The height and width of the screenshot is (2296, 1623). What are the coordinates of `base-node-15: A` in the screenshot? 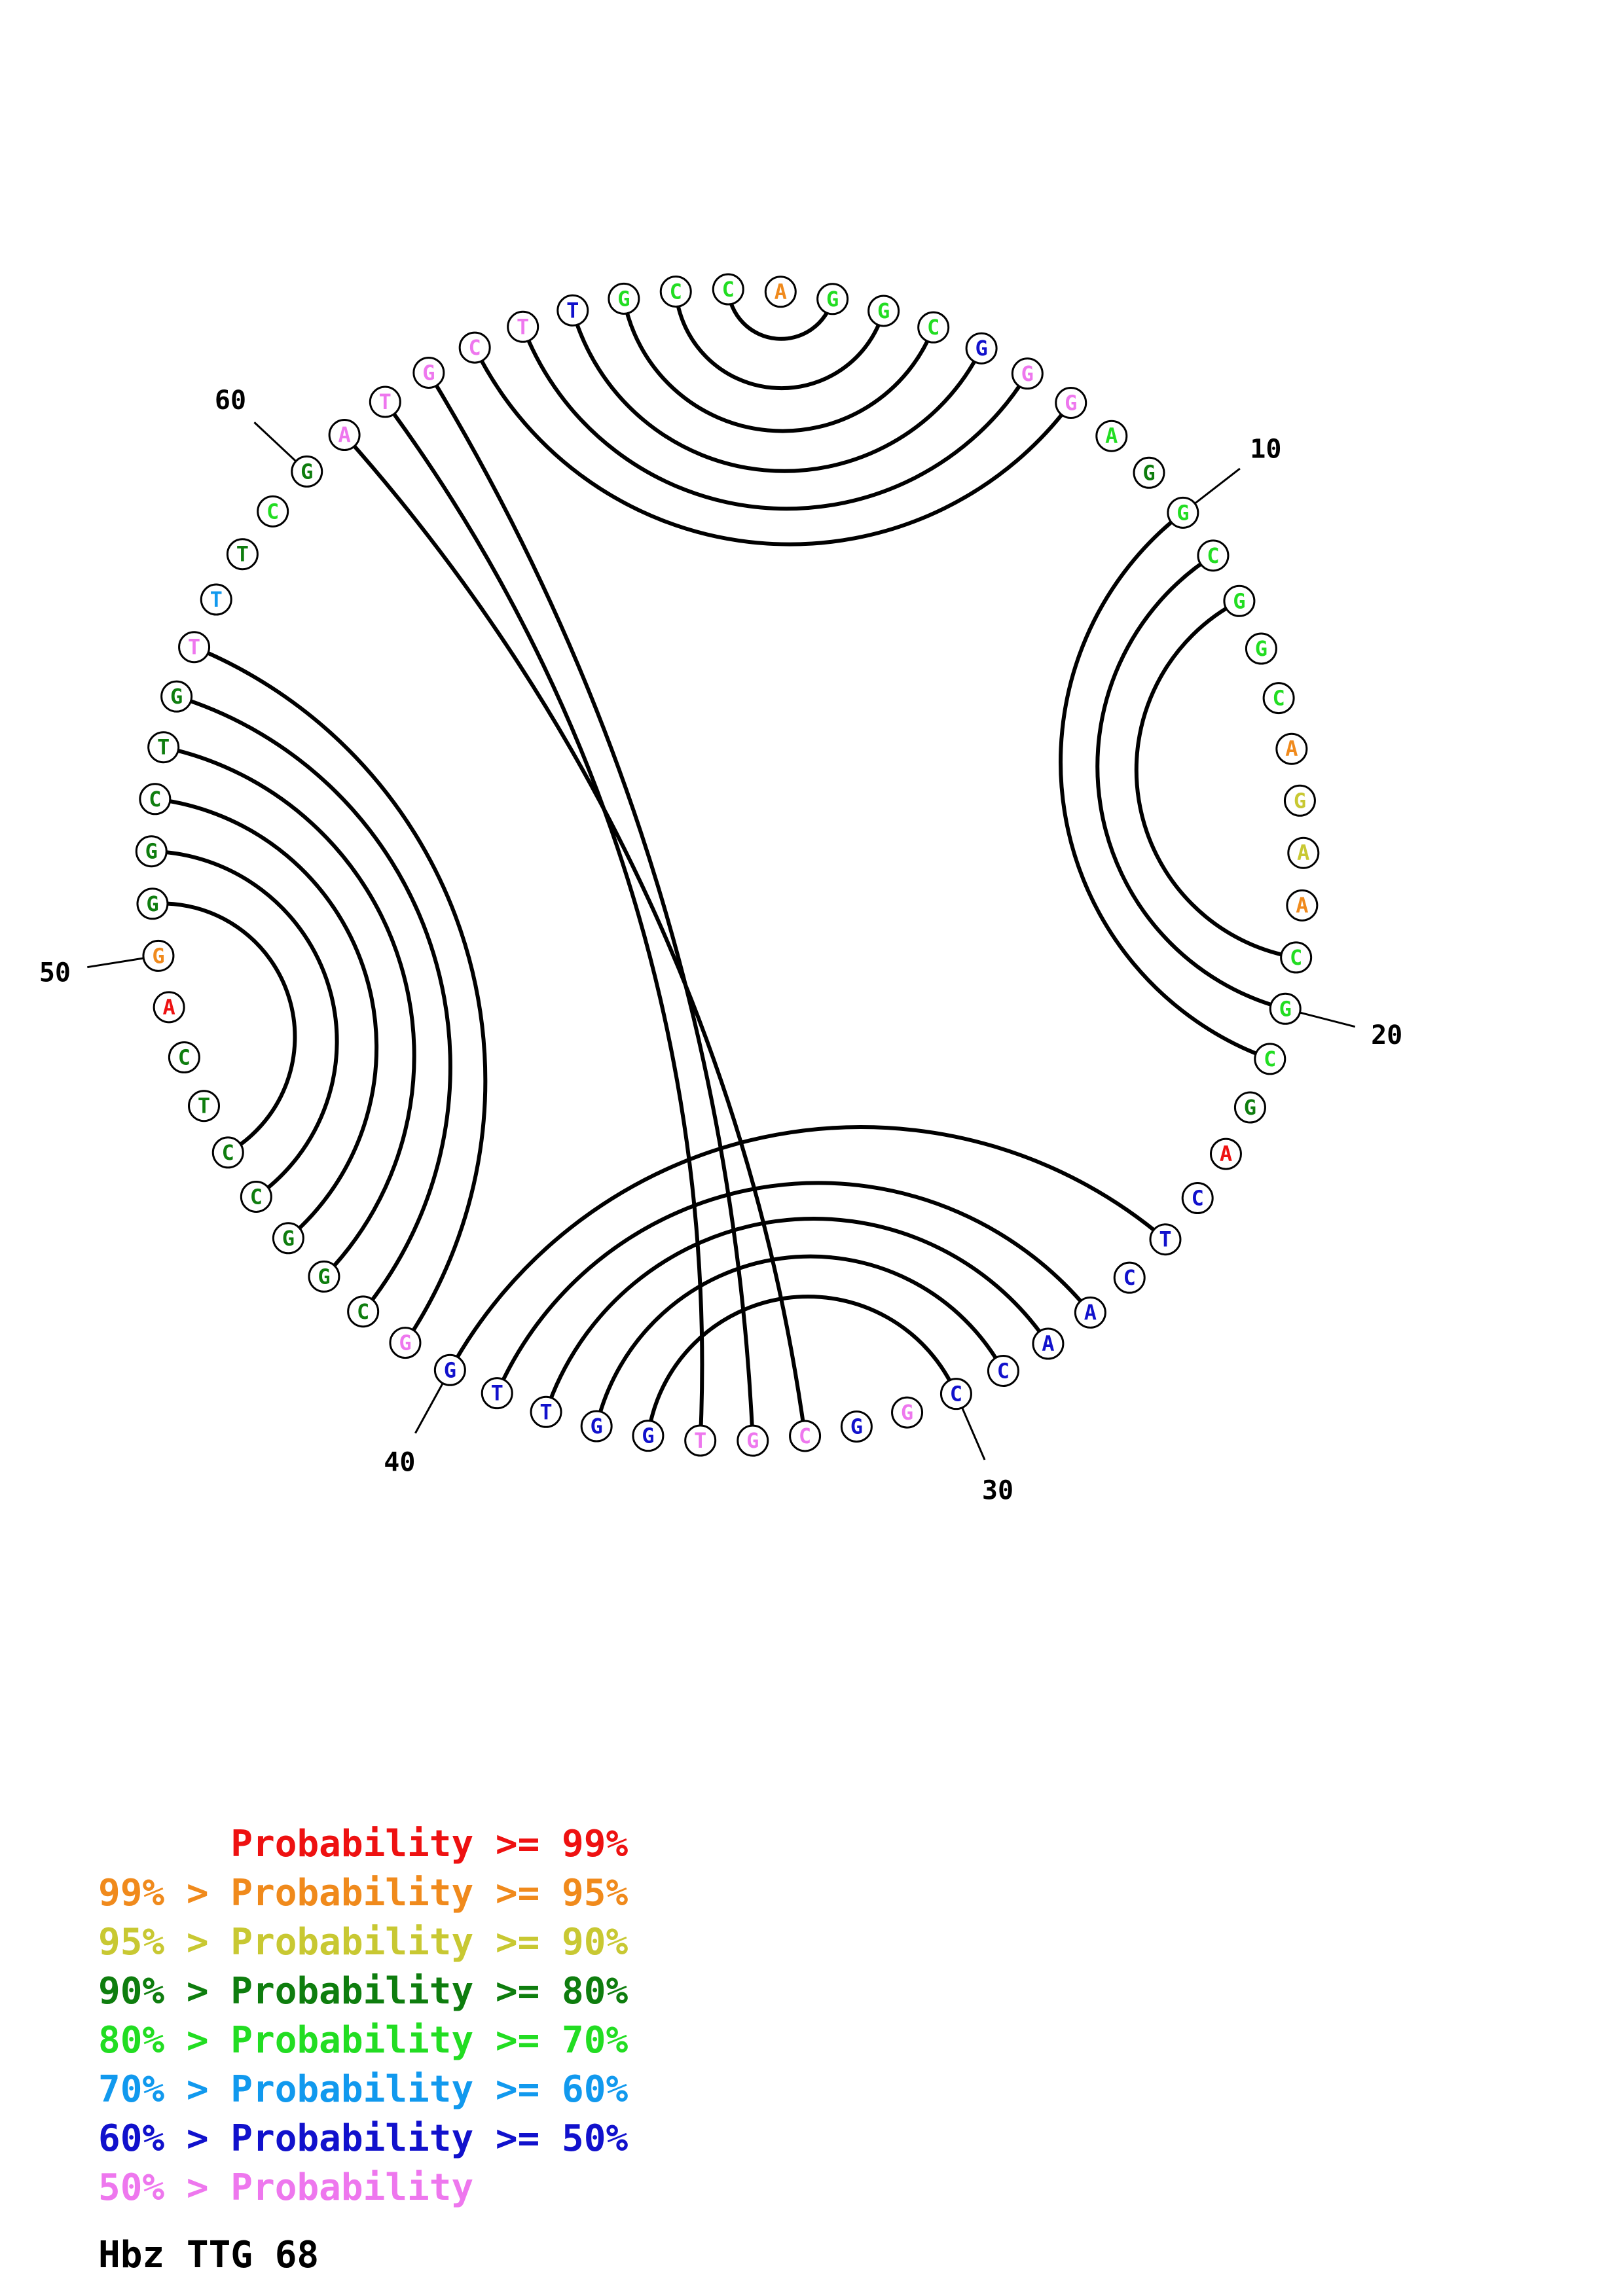 It's located at (1291, 748).